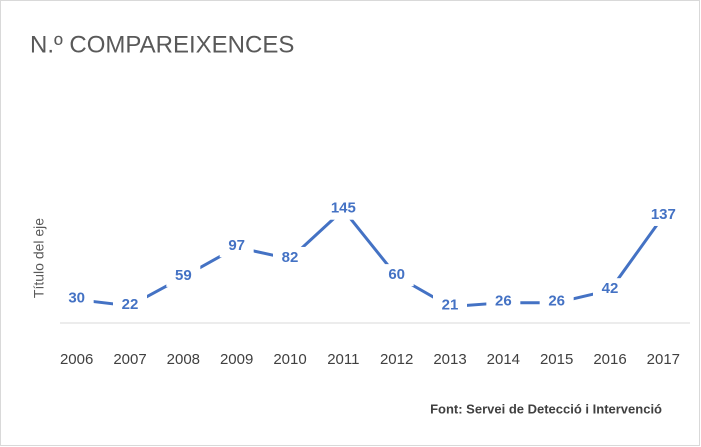 The width and height of the screenshot is (701, 447). What do you see at coordinates (76, 359) in the screenshot?
I see `x-tick-label: 2006` at bounding box center [76, 359].